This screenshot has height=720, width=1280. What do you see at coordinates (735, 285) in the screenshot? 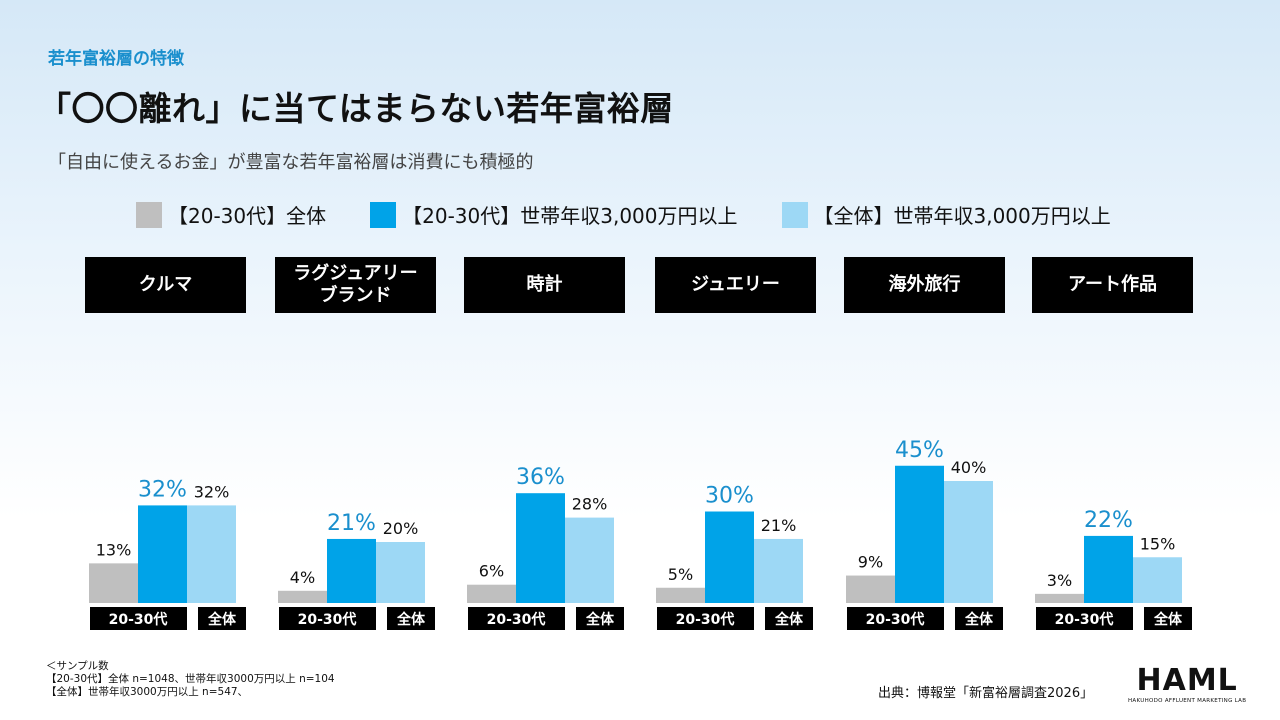
I see `category-header: ジュエリー` at bounding box center [735, 285].